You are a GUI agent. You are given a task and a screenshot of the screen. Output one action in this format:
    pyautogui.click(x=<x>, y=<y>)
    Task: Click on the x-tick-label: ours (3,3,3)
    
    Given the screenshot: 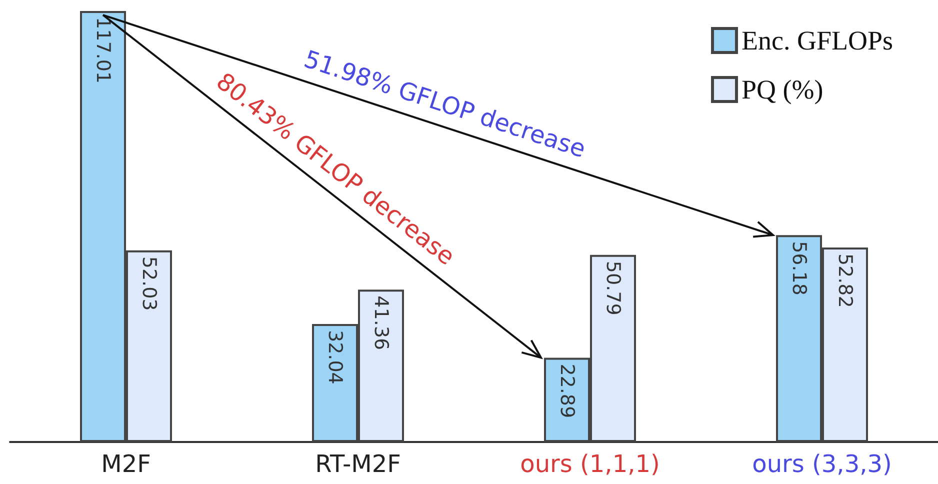 What is the action you would take?
    pyautogui.click(x=822, y=464)
    